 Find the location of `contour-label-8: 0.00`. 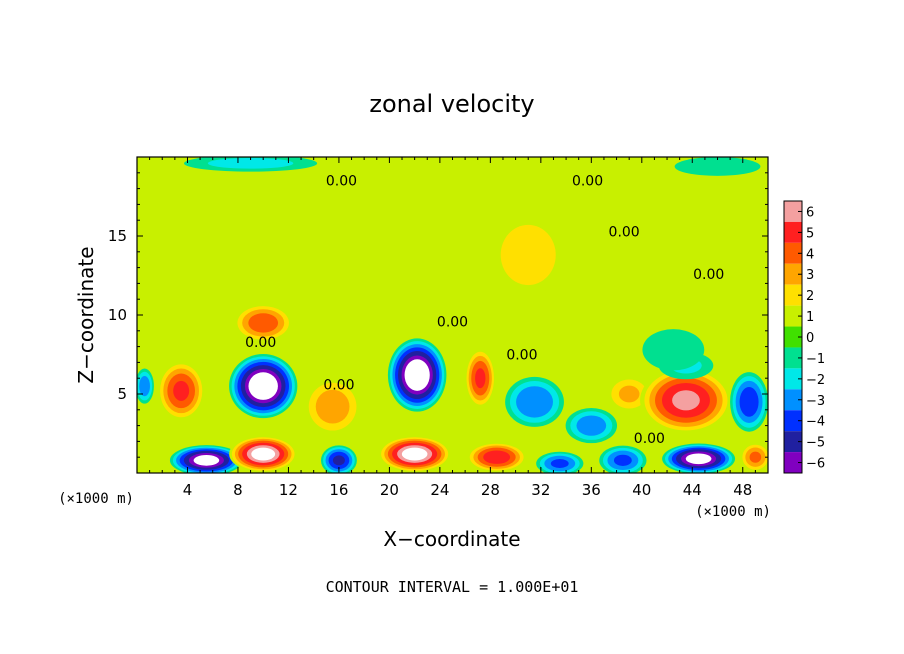

contour-label-8: 0.00 is located at coordinates (649, 439).